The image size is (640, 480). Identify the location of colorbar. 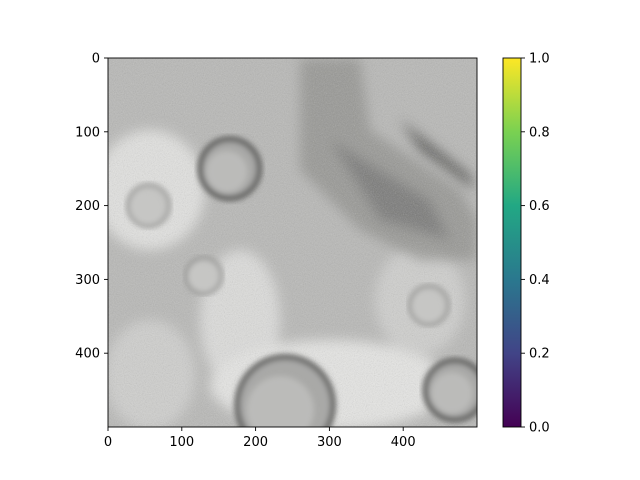
(512, 242).